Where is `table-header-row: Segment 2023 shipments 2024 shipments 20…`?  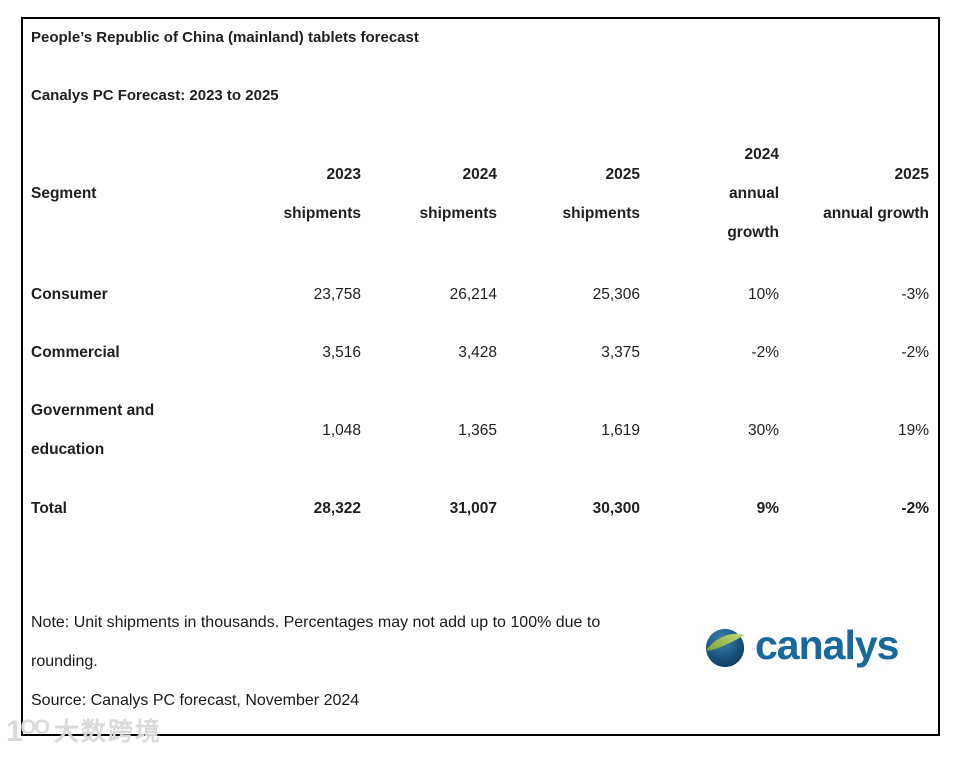 table-header-row: Segment 2023 shipments 2024 shipments 20… is located at coordinates (480, 193).